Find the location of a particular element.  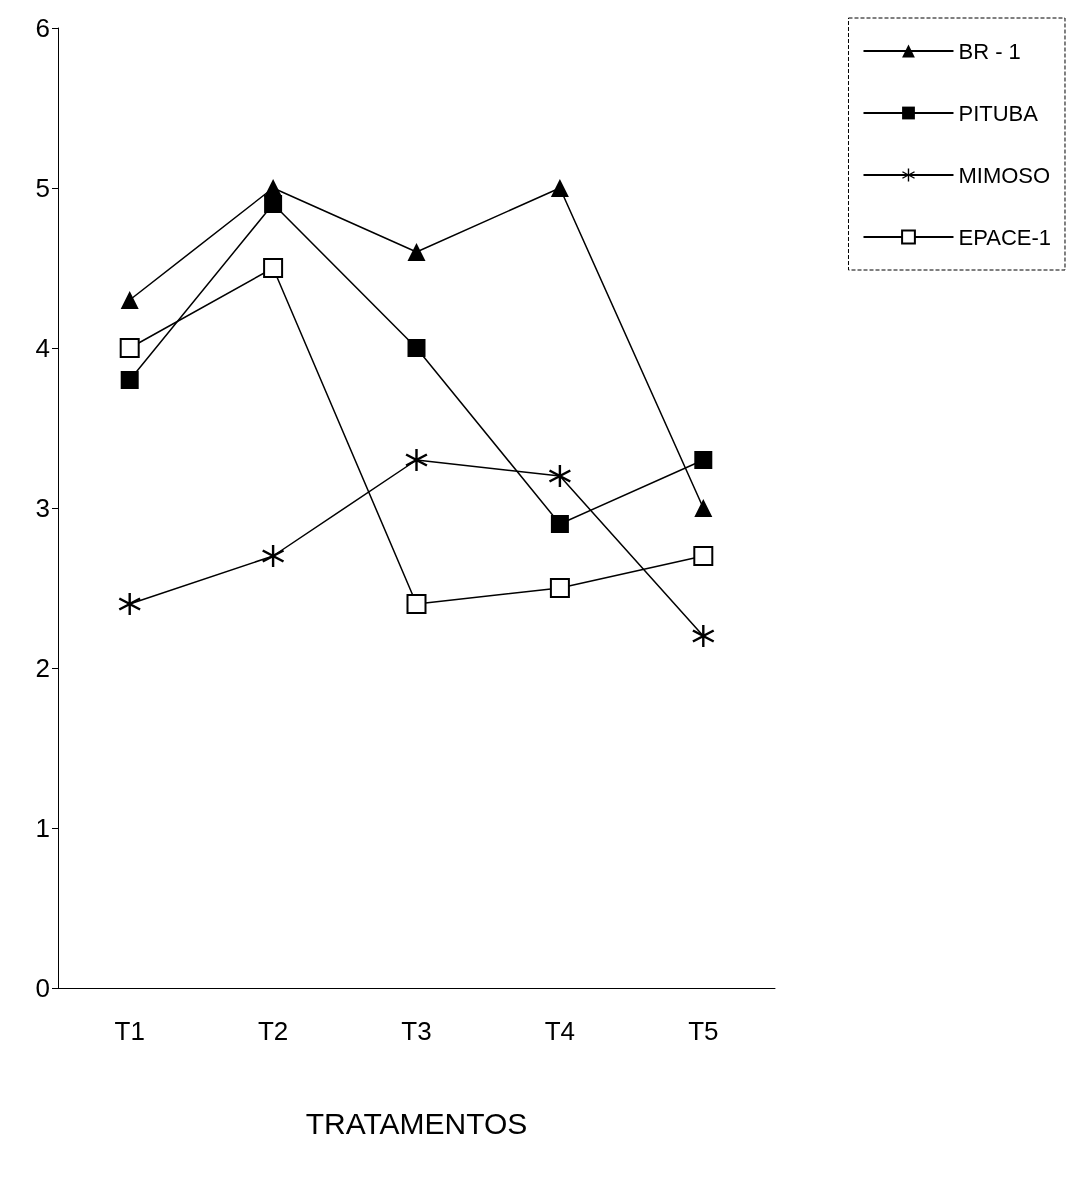

y-tick-label: 4 is located at coordinates (42, 348).